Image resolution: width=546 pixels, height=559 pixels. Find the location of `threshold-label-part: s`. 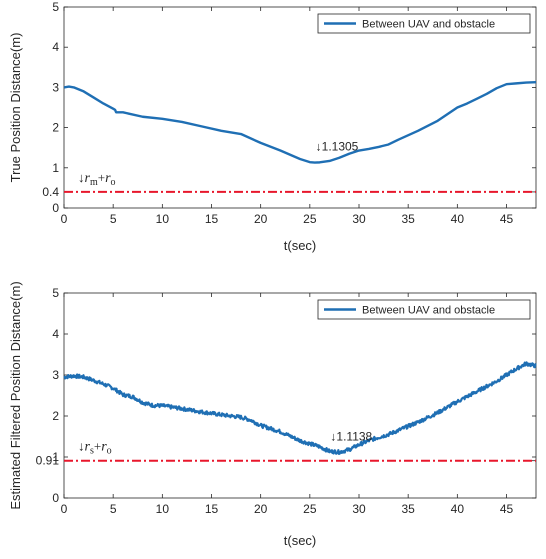

threshold-label-part: s is located at coordinates (92, 451).